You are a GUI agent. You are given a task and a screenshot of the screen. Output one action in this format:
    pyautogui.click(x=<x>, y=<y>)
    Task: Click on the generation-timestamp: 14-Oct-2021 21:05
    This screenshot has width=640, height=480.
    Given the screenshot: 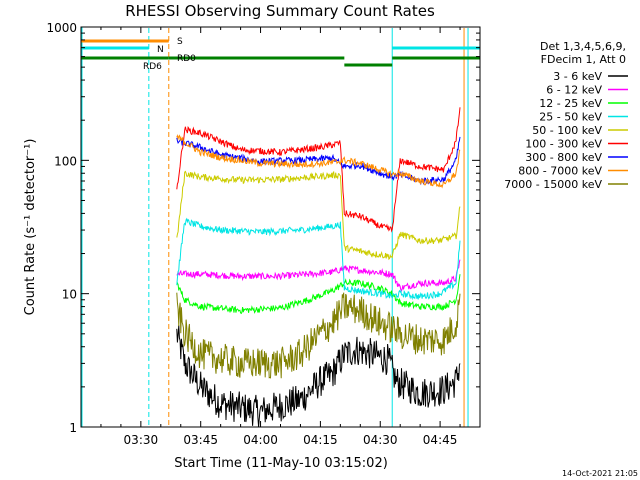 What is the action you would take?
    pyautogui.click(x=600, y=473)
    